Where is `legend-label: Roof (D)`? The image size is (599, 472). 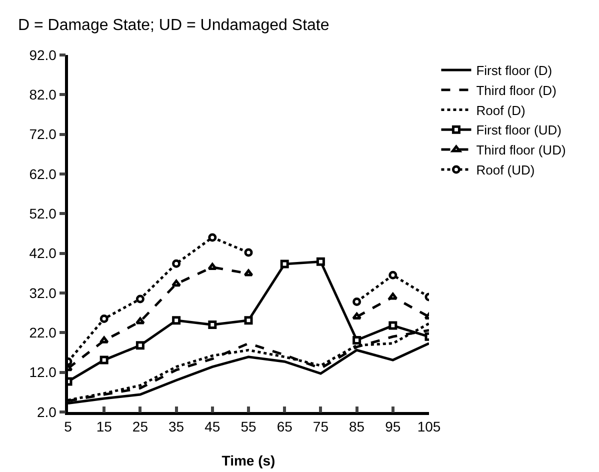 legend-label: Roof (D) is located at coordinates (501, 110).